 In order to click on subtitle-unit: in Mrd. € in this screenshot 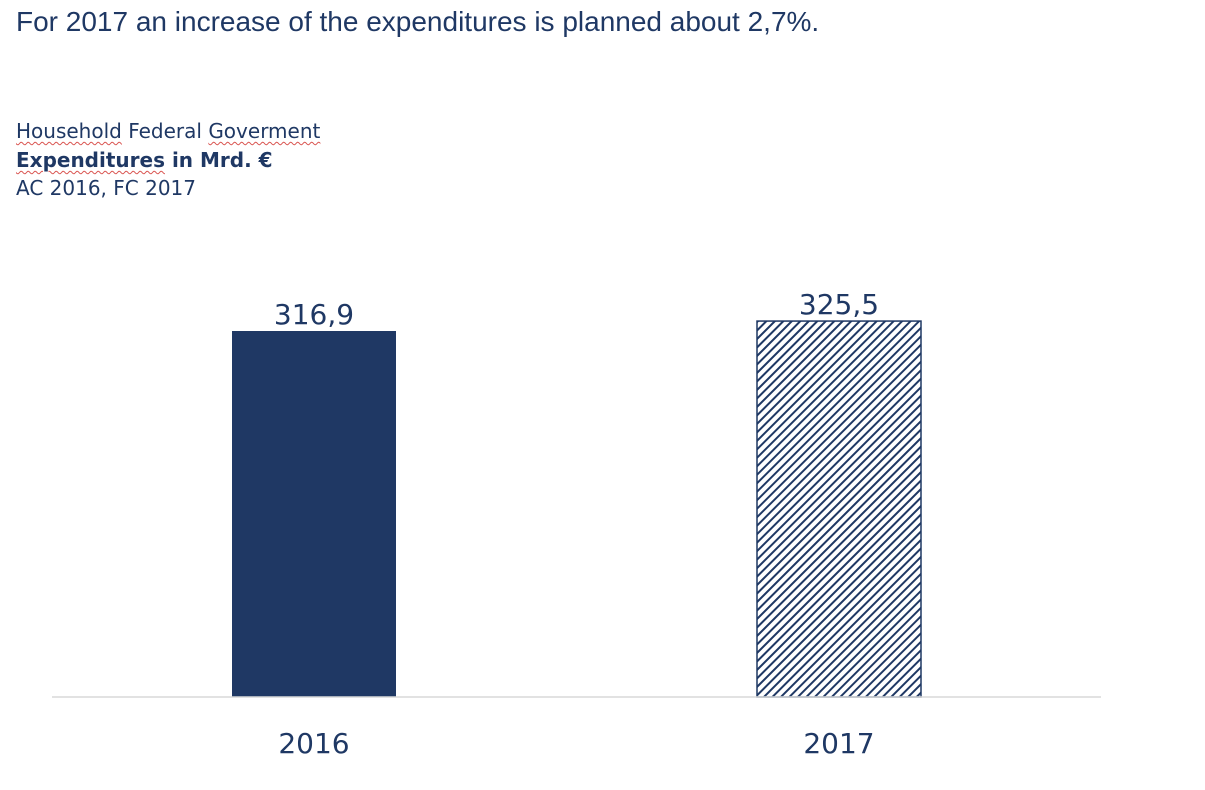, I will do `click(218, 160)`.